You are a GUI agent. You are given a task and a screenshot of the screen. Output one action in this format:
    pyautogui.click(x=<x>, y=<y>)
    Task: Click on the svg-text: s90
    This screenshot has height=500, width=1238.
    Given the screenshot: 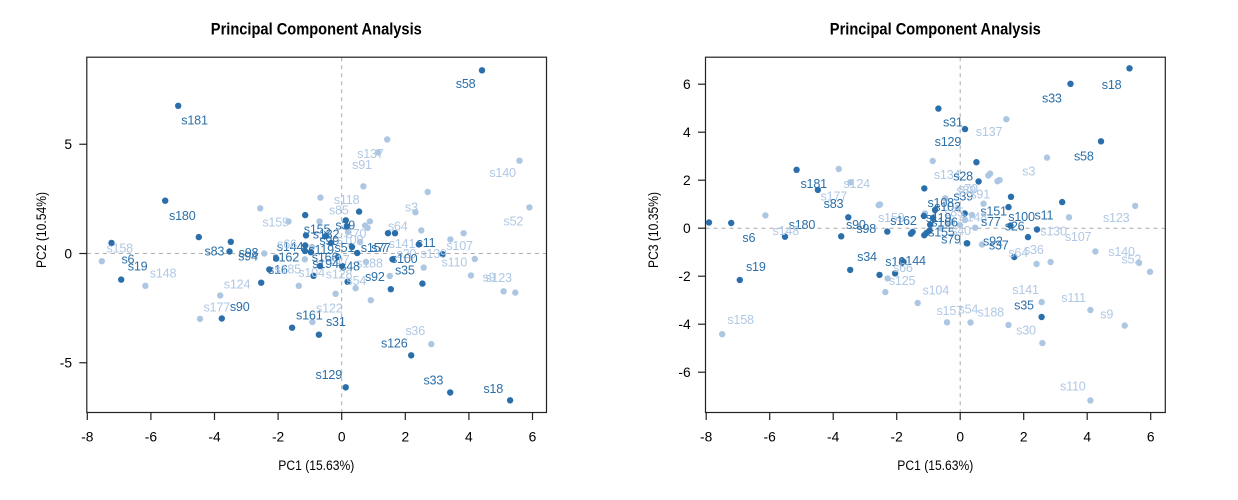 What is the action you would take?
    pyautogui.click(x=856, y=225)
    